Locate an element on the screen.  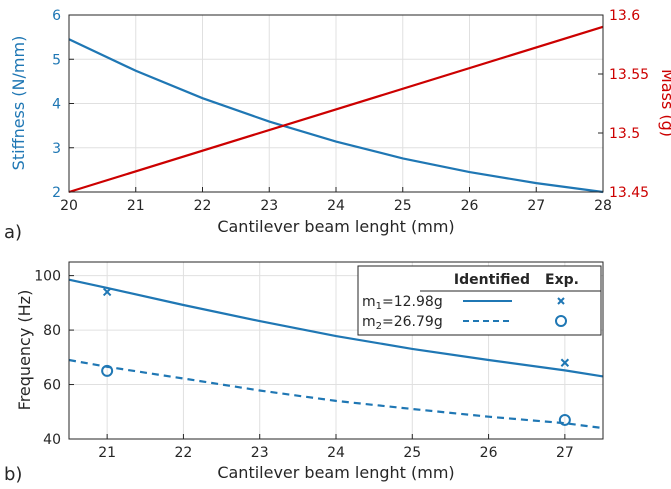
legend-entry-1-x-marker is located at coordinates (561, 301).